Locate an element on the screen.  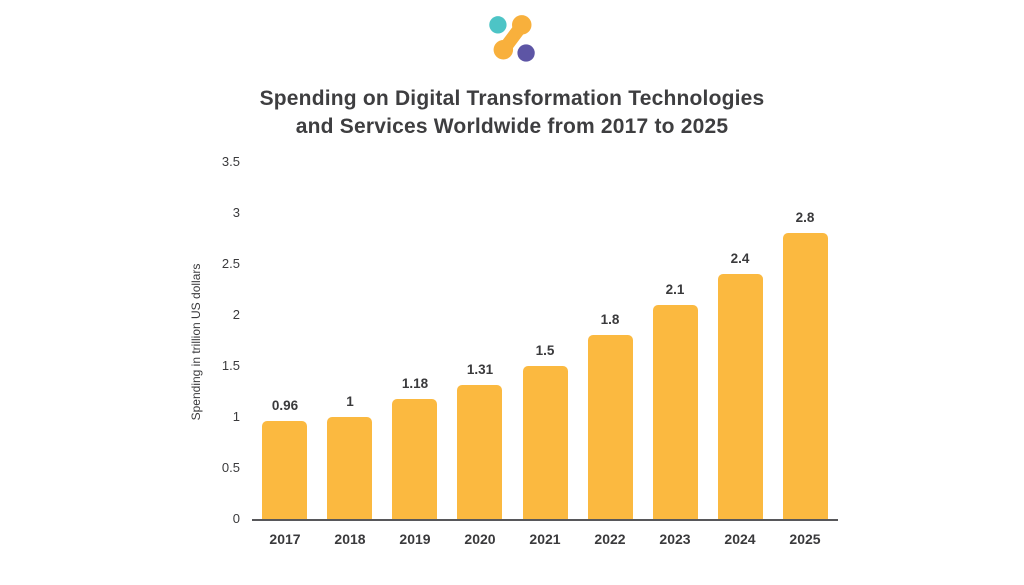
bar-2023 is located at coordinates (675, 412).